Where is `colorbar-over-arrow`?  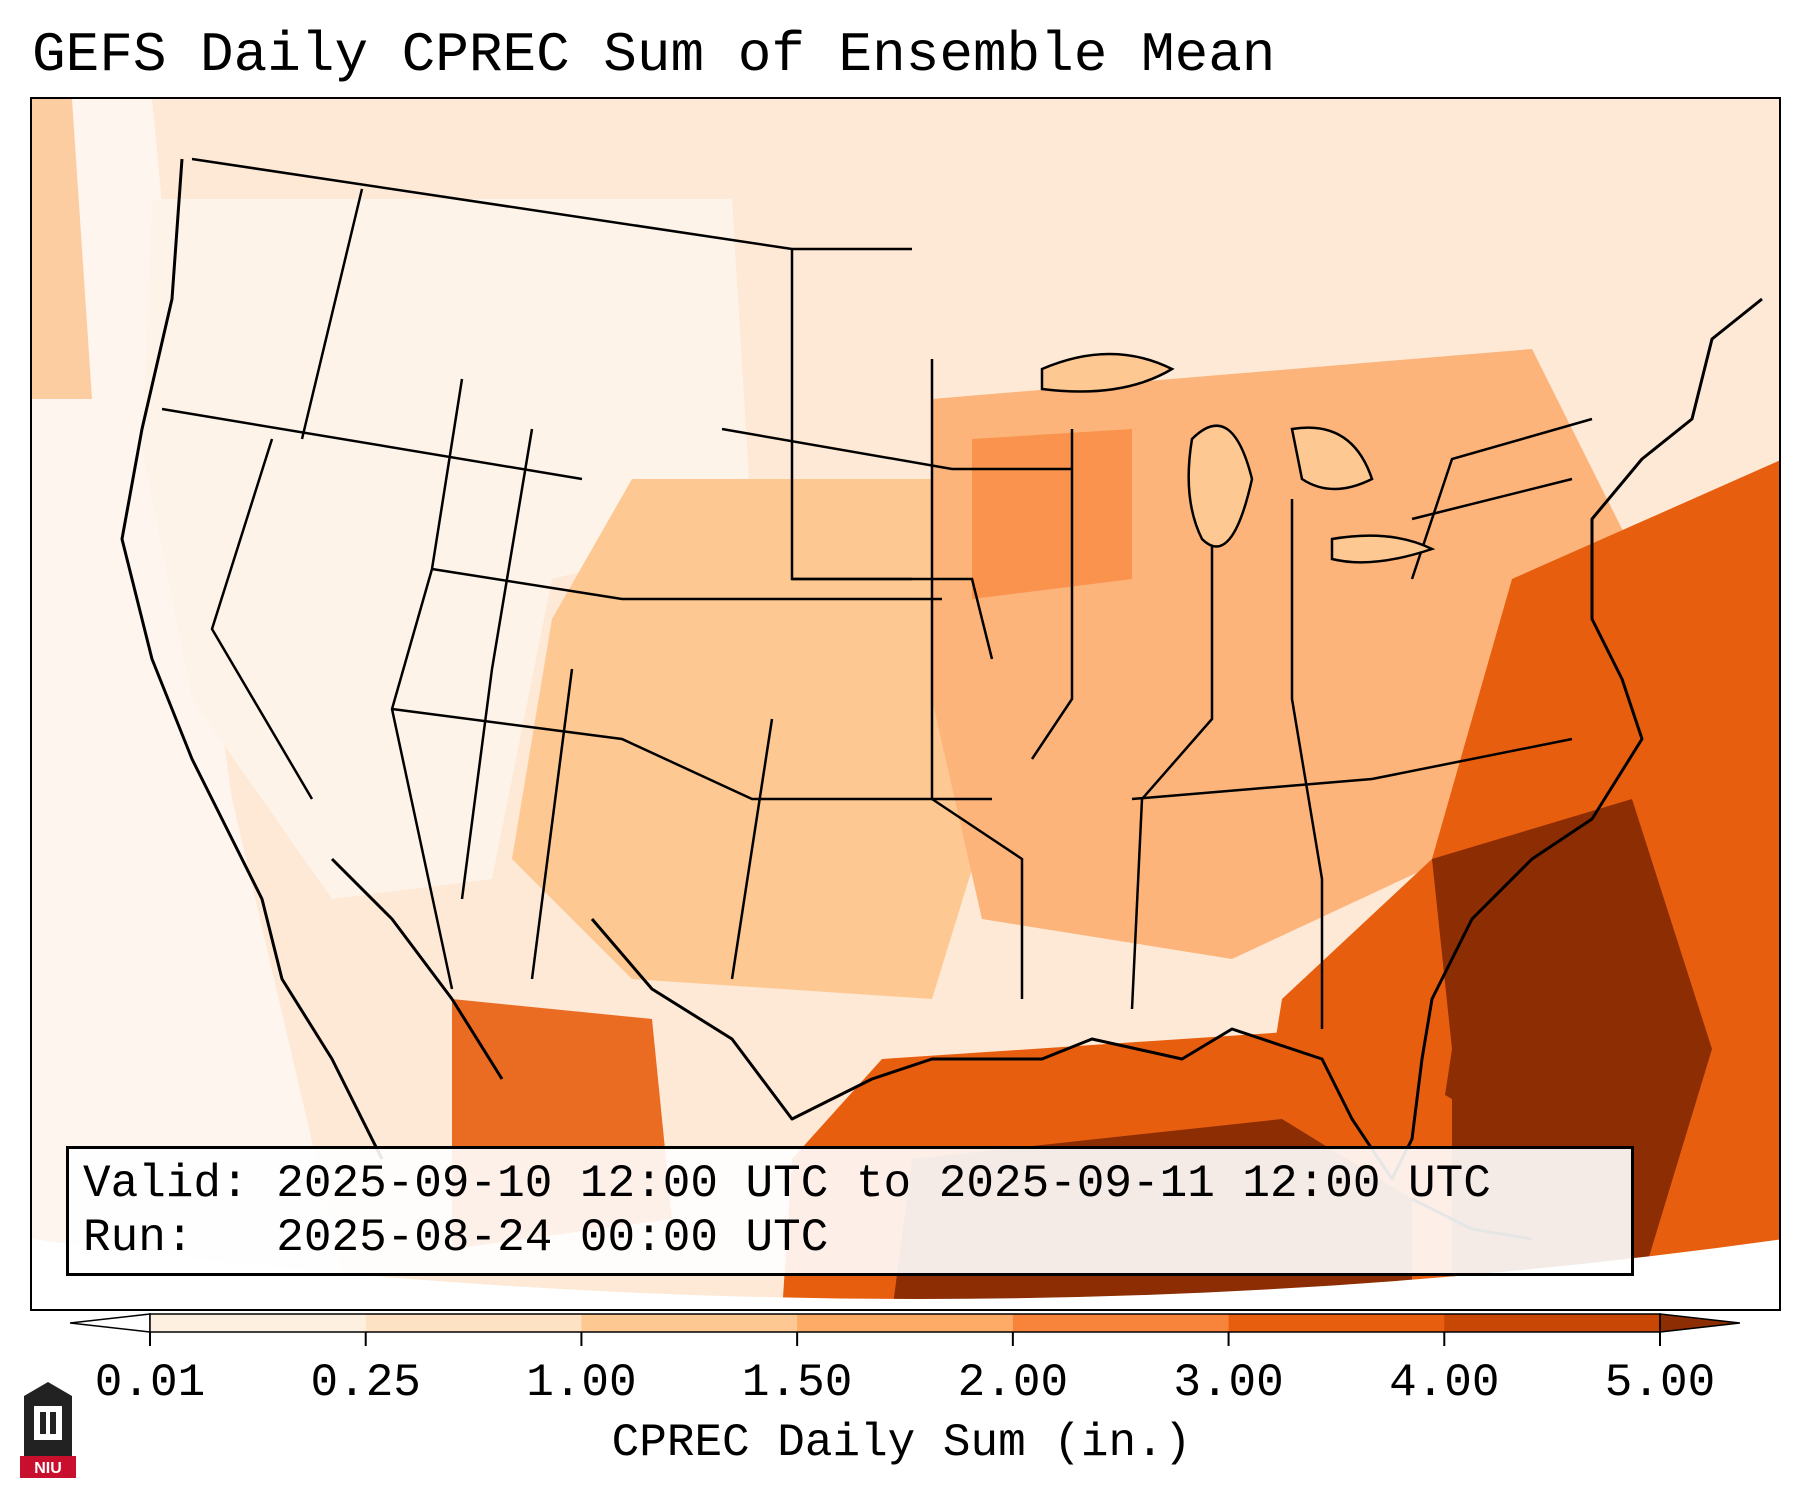
colorbar-over-arrow is located at coordinates (1699, 1323).